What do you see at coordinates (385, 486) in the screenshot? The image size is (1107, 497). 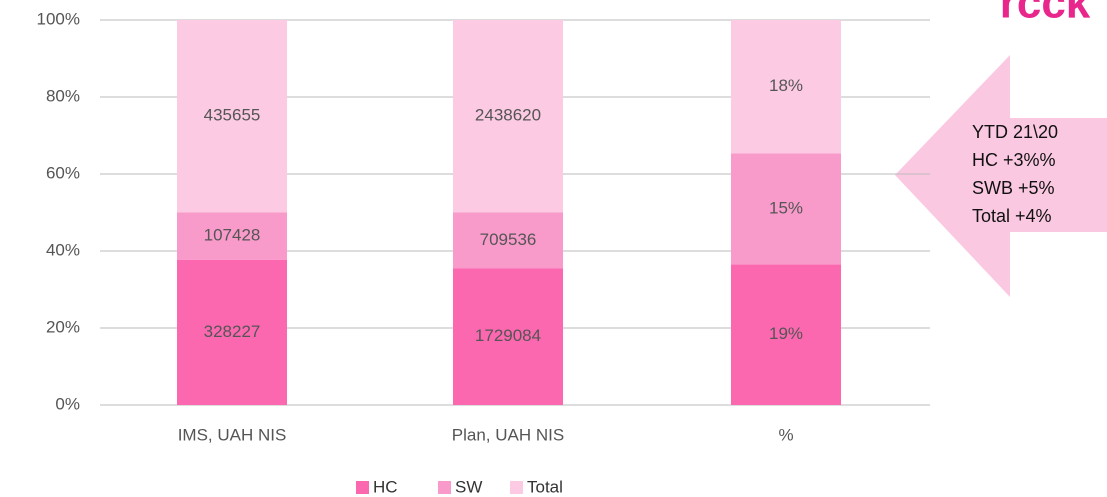 I see `legend-label: HC` at bounding box center [385, 486].